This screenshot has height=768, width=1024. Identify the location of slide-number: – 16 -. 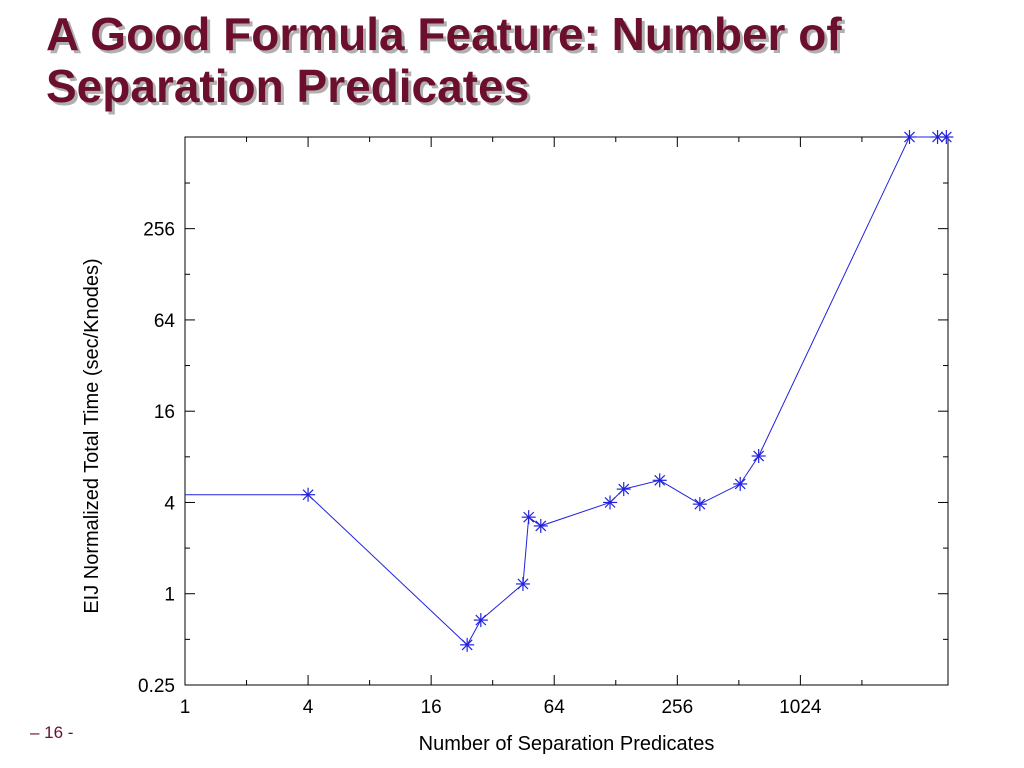
(52, 732).